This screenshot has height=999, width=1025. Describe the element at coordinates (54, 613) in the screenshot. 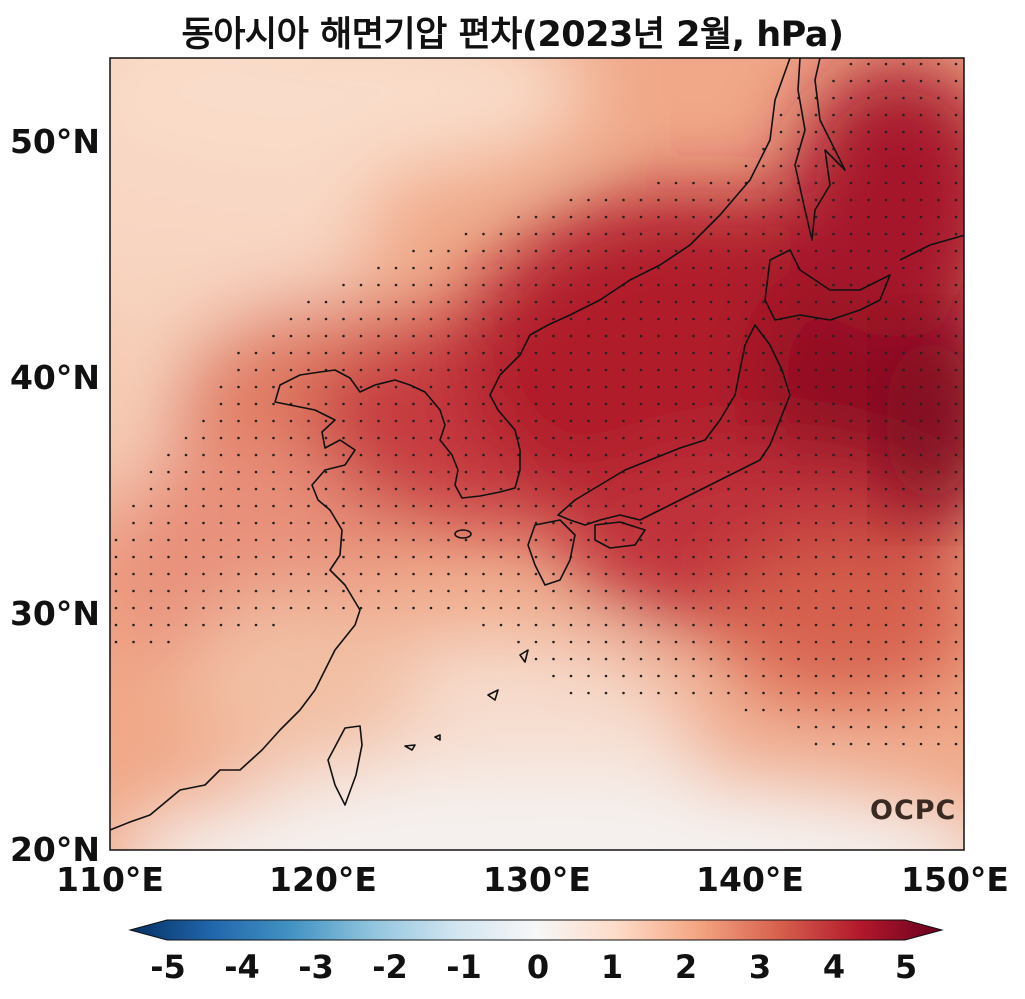

I see `lat-tick-label: 30°N` at that location.